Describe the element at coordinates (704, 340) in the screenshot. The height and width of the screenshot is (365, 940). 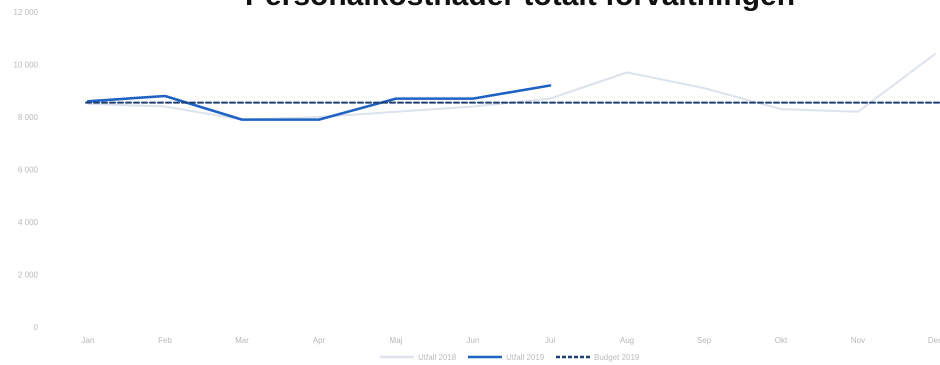
I see `x-tick-label: Sep` at that location.